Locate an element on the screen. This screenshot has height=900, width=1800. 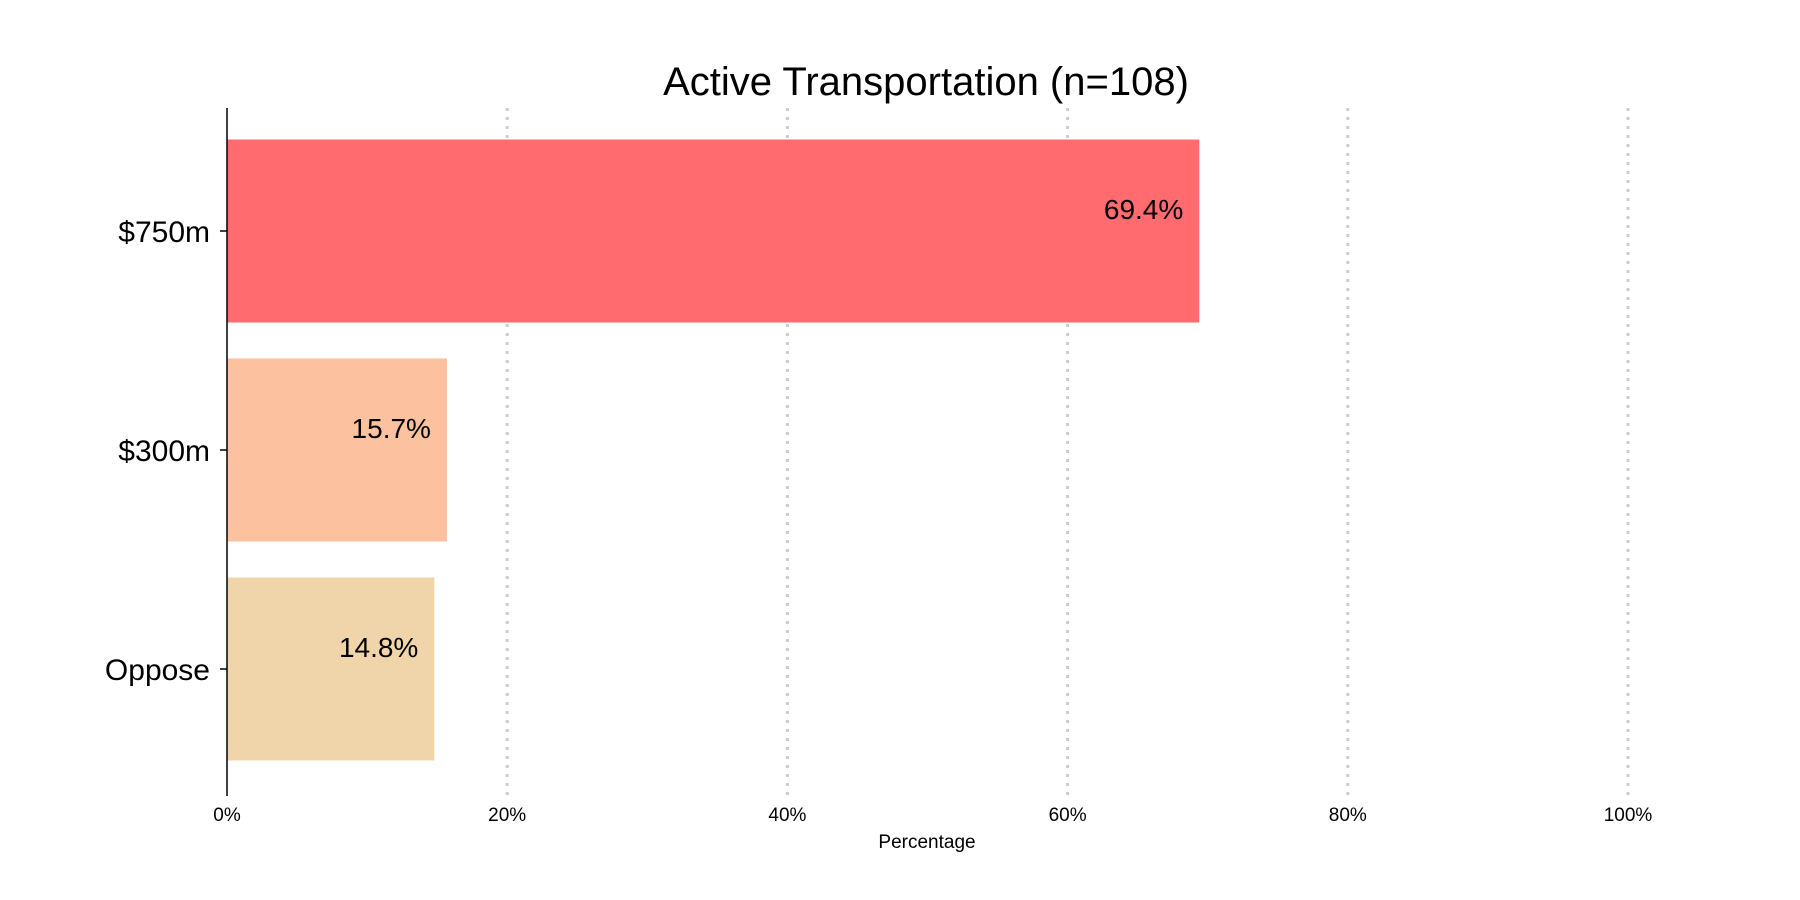
x-tick-label: 40% is located at coordinates (787, 815).